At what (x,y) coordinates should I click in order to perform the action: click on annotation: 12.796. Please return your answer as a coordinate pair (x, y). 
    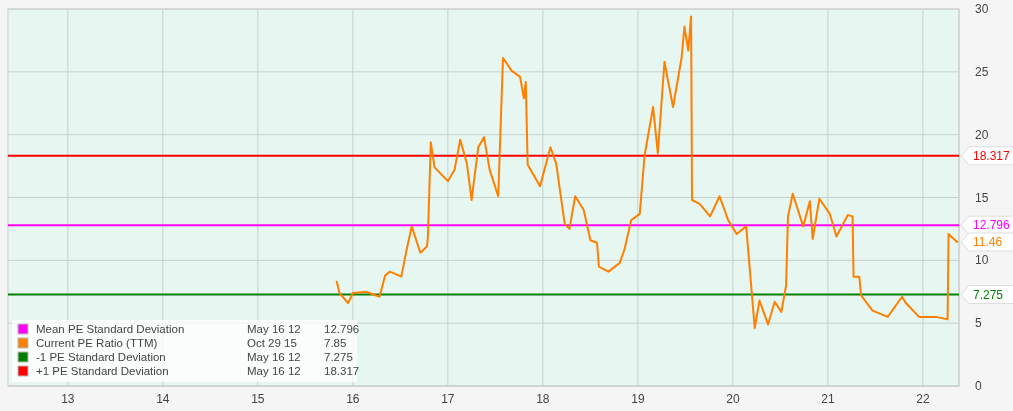
    Looking at the image, I should click on (342, 329).